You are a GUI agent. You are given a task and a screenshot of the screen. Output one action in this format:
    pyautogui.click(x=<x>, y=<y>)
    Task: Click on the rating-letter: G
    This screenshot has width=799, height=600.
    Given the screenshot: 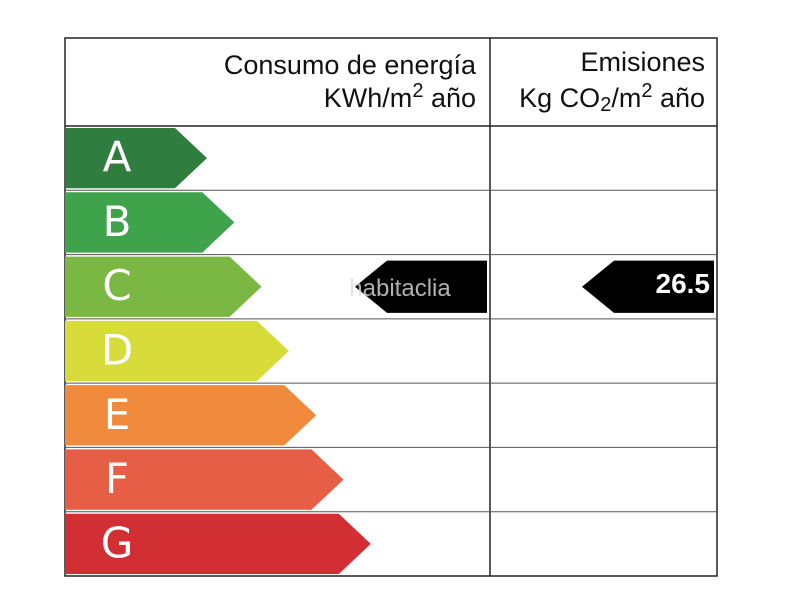 What is the action you would take?
    pyautogui.click(x=117, y=542)
    